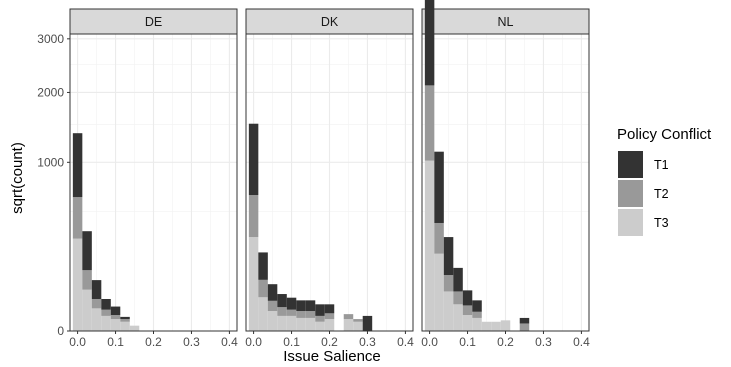  What do you see at coordinates (630, 164) in the screenshot?
I see `legend-key-t1` at bounding box center [630, 164].